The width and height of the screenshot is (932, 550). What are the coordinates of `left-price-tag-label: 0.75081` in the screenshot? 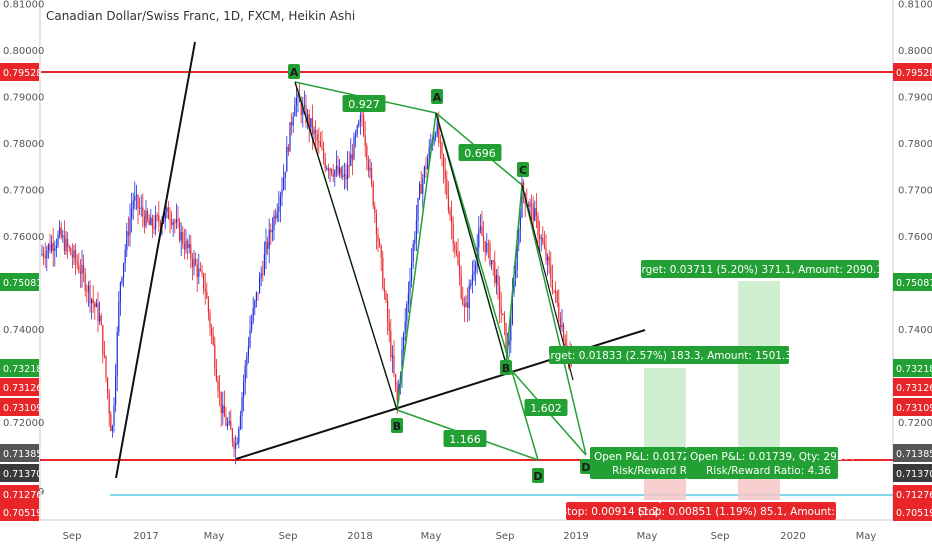 It's located at (22, 283).